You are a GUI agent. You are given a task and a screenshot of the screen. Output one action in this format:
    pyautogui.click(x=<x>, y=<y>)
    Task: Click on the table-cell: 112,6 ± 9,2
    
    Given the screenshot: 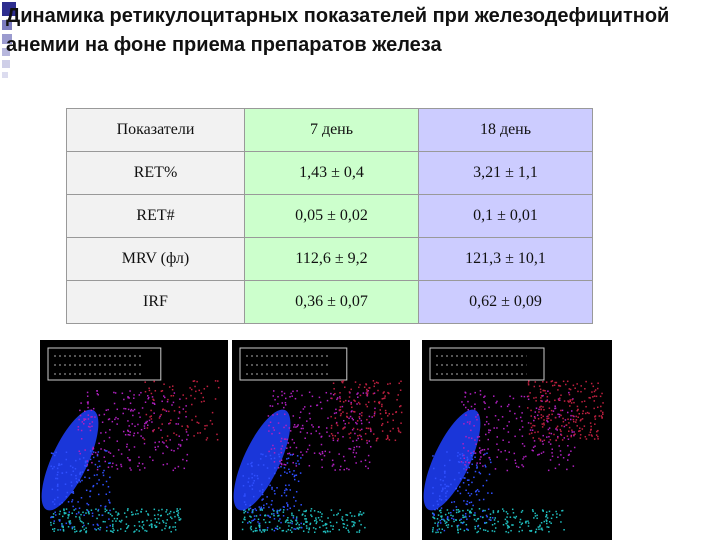 What is the action you would take?
    pyautogui.click(x=331, y=259)
    